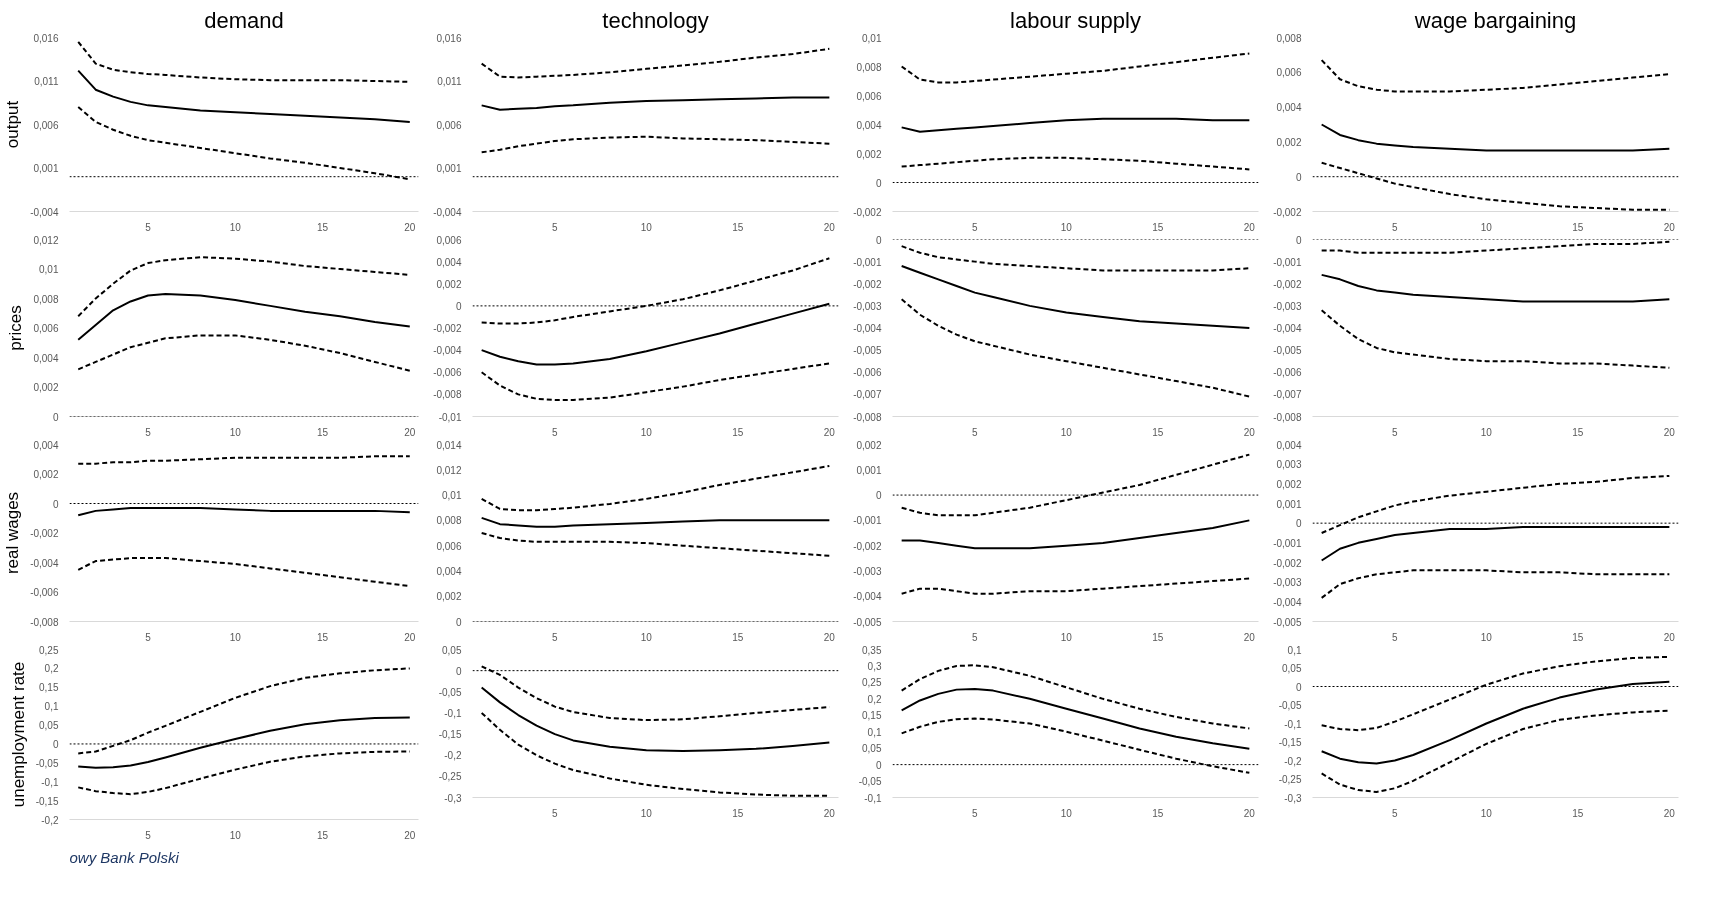 Image resolution: width=1710 pixels, height=897 pixels. I want to click on y-tick-label: 0,35, so click(872, 650).